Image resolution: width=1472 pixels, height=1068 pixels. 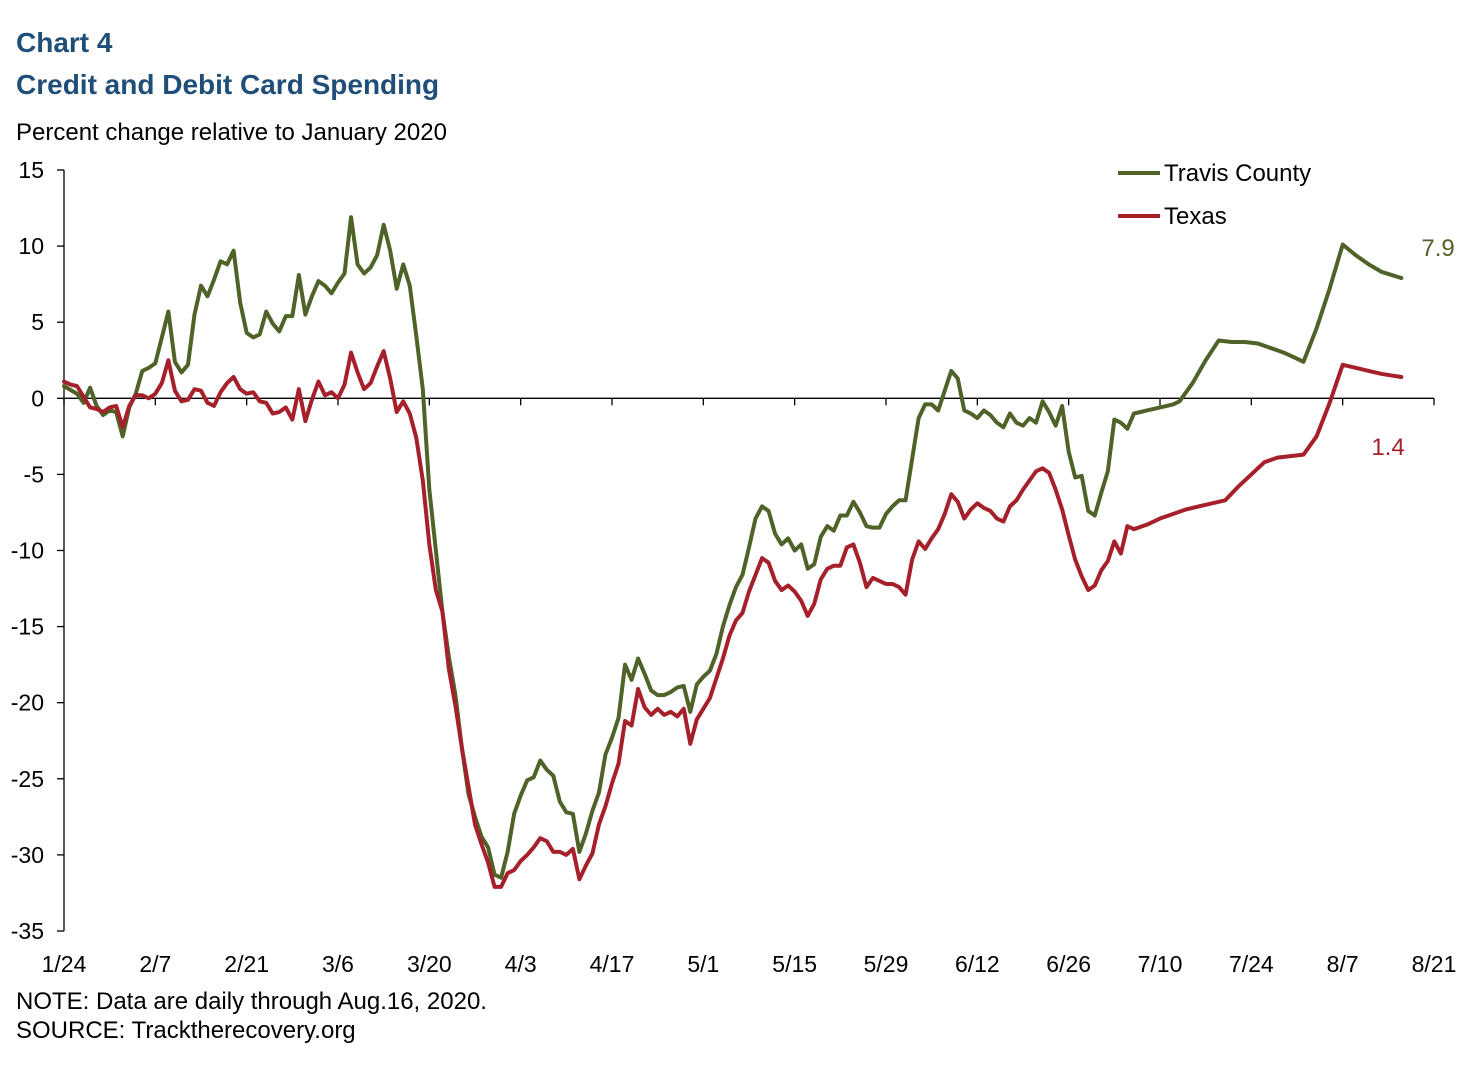 I want to click on y-tick-label: 5, so click(x=37, y=322).